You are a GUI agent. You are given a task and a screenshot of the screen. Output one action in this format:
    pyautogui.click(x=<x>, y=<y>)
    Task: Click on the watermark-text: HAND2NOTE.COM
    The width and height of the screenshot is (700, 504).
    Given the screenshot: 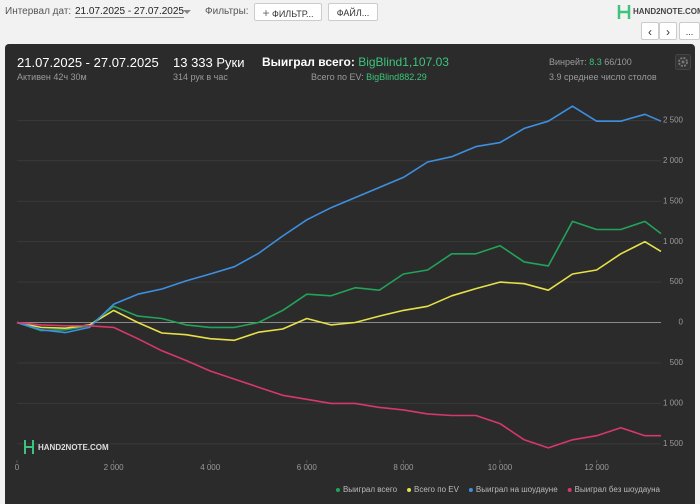 What is the action you would take?
    pyautogui.click(x=73, y=447)
    